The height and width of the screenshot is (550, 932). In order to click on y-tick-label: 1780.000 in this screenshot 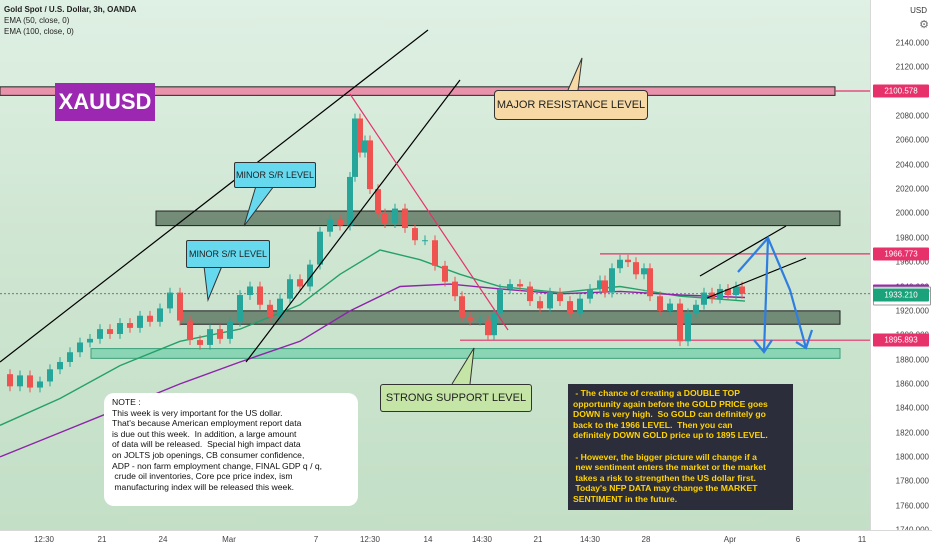, I will do `click(912, 481)`.